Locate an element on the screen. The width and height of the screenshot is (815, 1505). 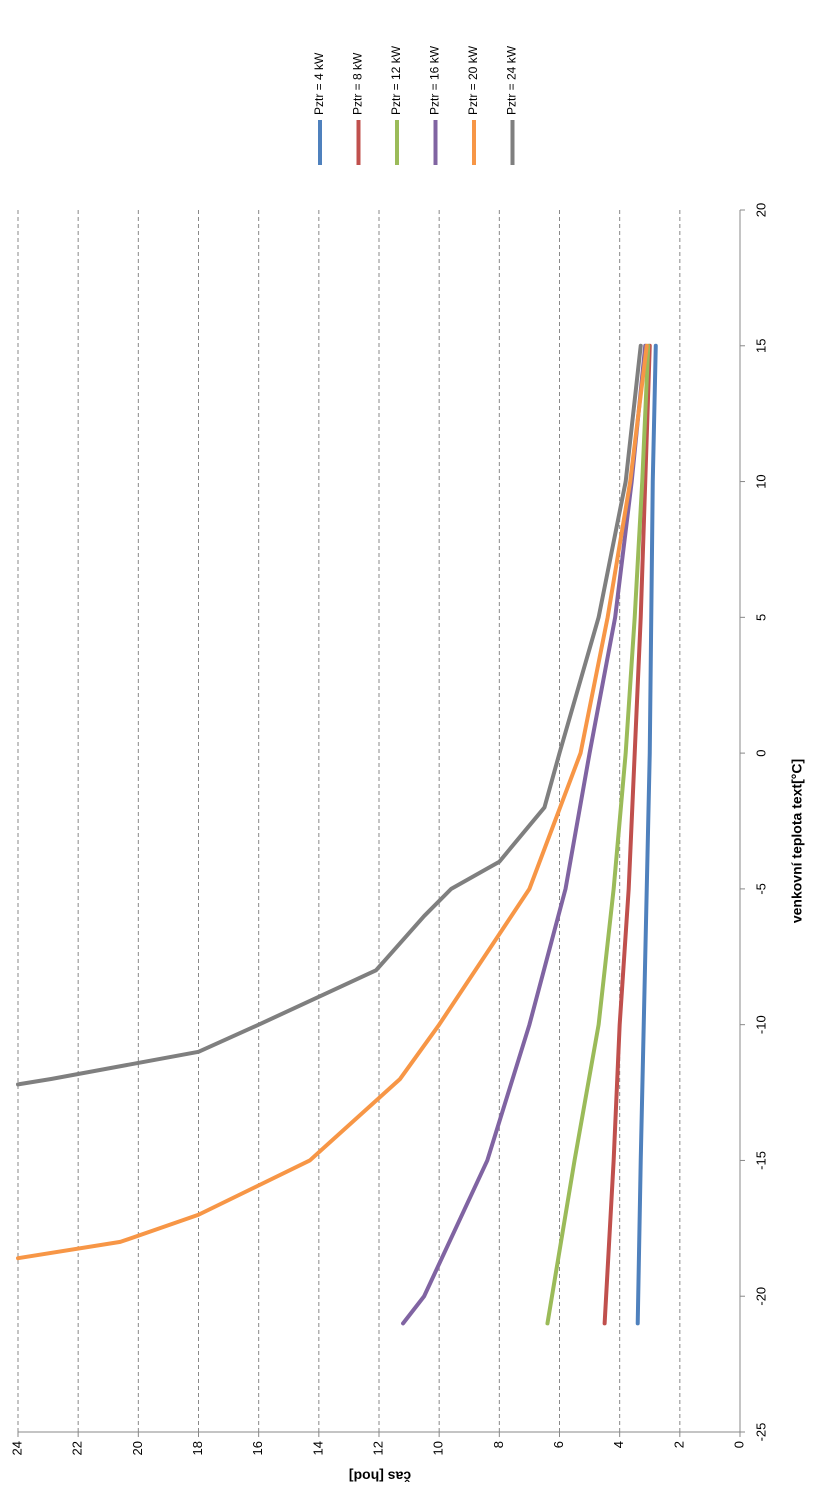
x-tick-label: 5 is located at coordinates (760, 617).